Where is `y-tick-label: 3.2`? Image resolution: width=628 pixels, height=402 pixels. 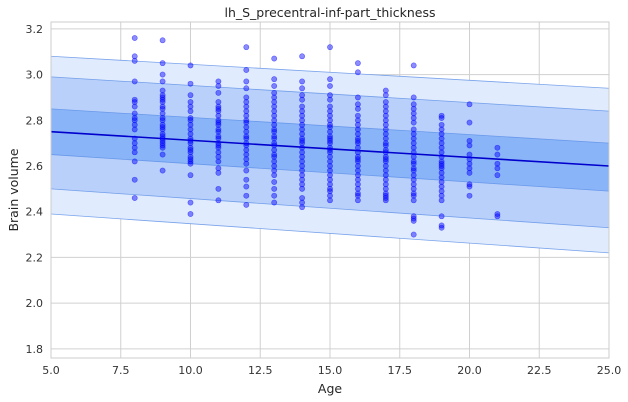
y-tick-label: 3.2 is located at coordinates (35, 29).